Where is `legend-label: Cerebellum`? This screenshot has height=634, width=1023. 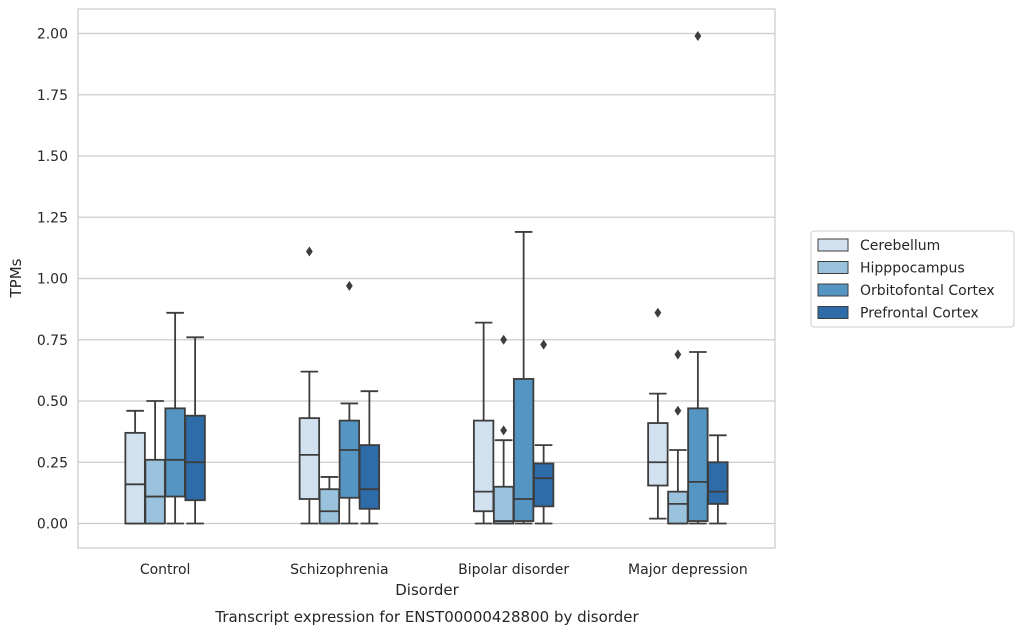 legend-label: Cerebellum is located at coordinates (900, 246).